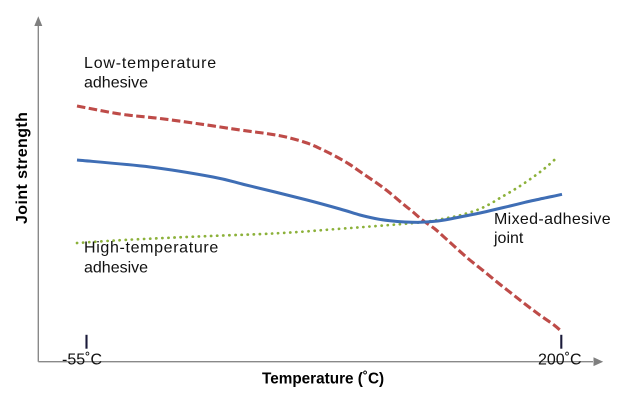  I want to click on svg-text: Low-temperature, so click(150, 63).